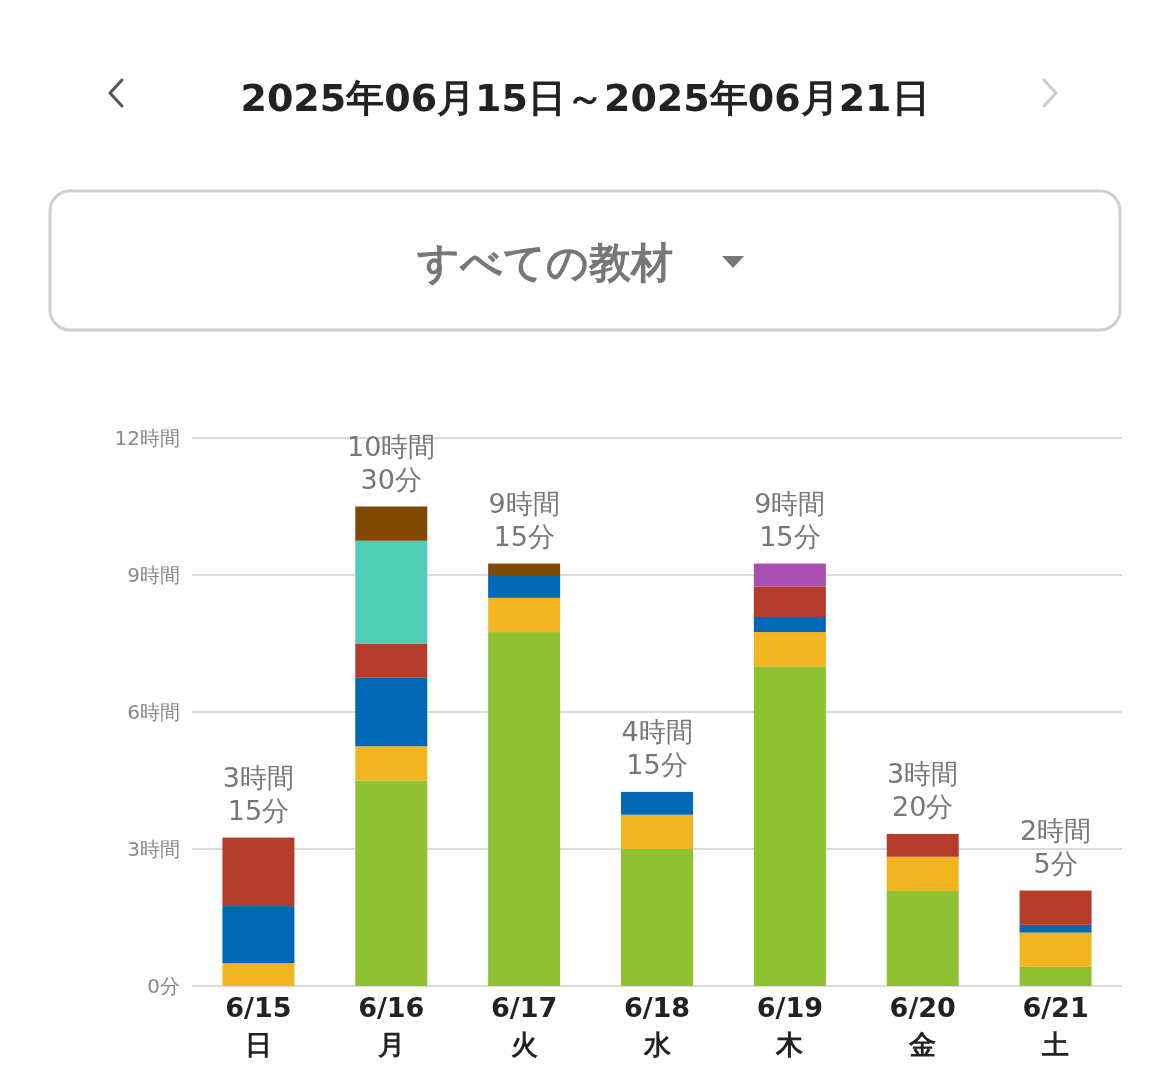  Describe the element at coordinates (147, 438) in the screenshot. I see `y-tick-label: 12時間` at that location.